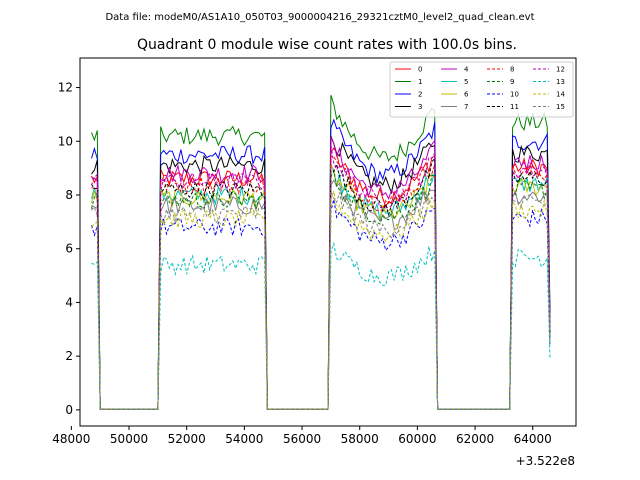 The height and width of the screenshot is (480, 640). What do you see at coordinates (560, 107) in the screenshot?
I see `legend-label-15: 15` at bounding box center [560, 107].